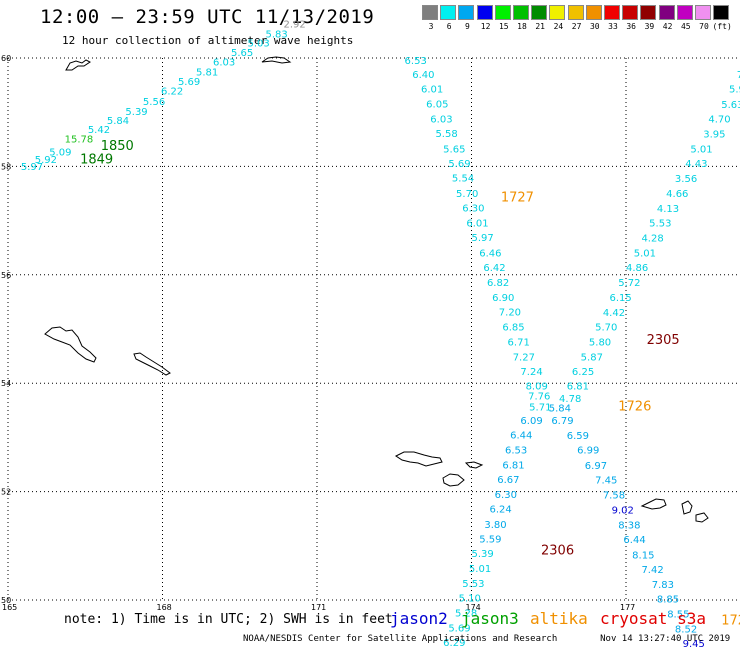 The height and width of the screenshot is (650, 740). Describe the element at coordinates (423, 75) in the screenshot. I see `wave-height-value: 6.40` at that location.